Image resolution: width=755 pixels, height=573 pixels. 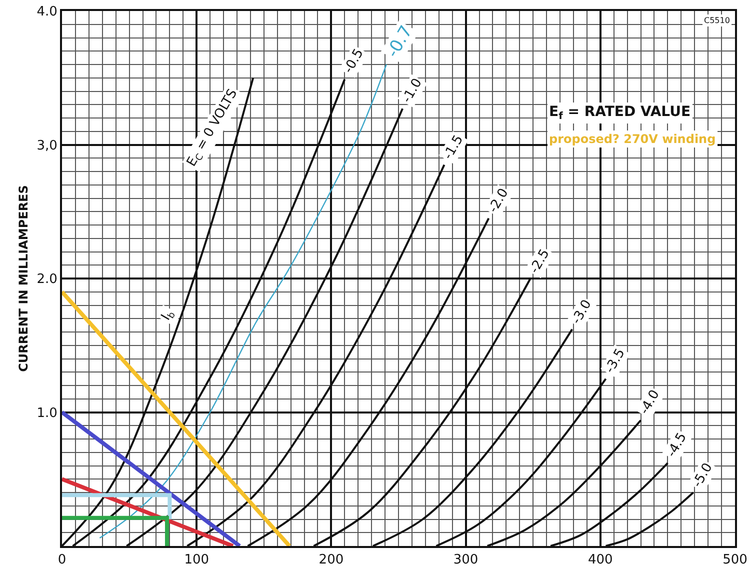 What do you see at coordinates (23, 278) in the screenshot?
I see `y-axis-title: CURRENT IN MILLIAMPERES` at bounding box center [23, 278].